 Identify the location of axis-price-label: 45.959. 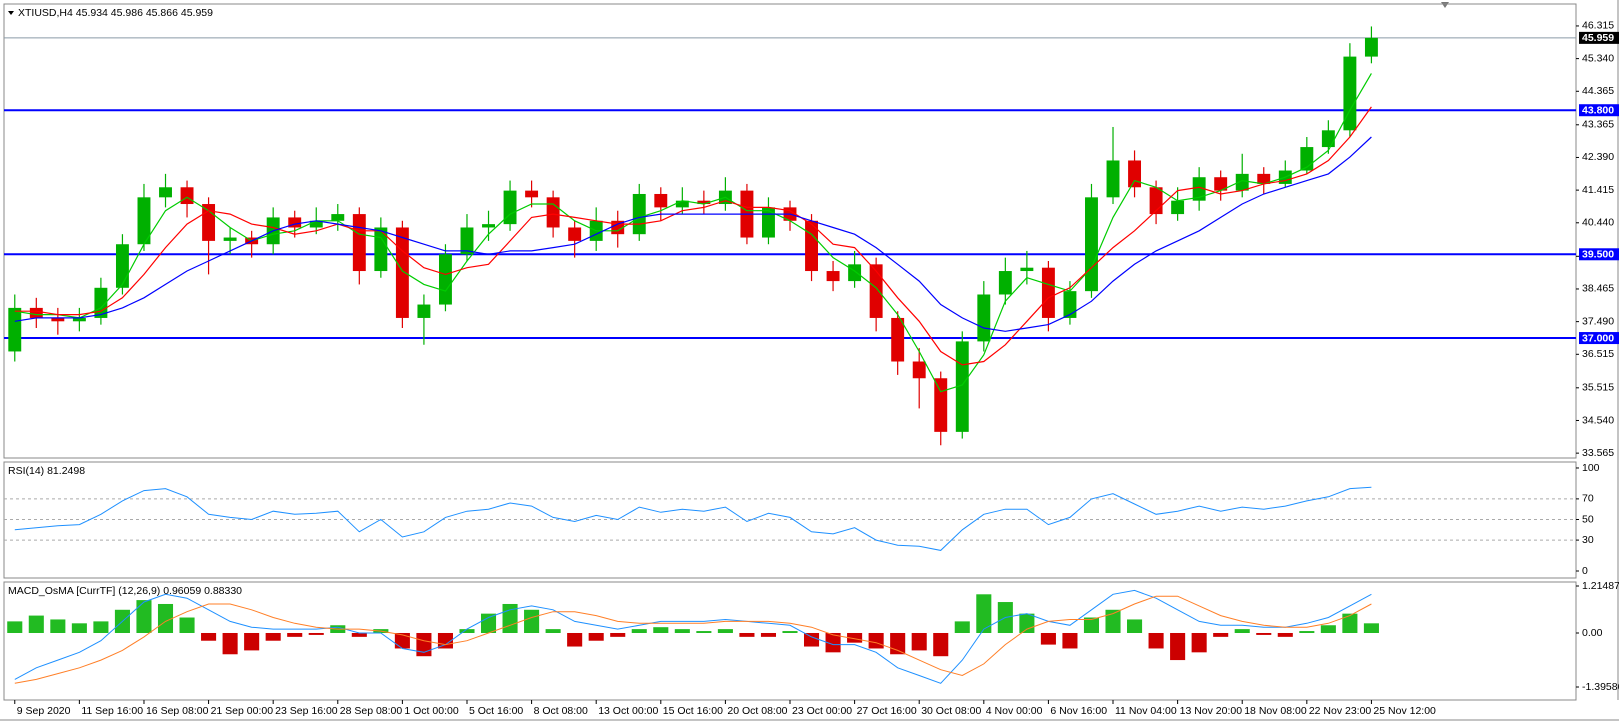
(1598, 38).